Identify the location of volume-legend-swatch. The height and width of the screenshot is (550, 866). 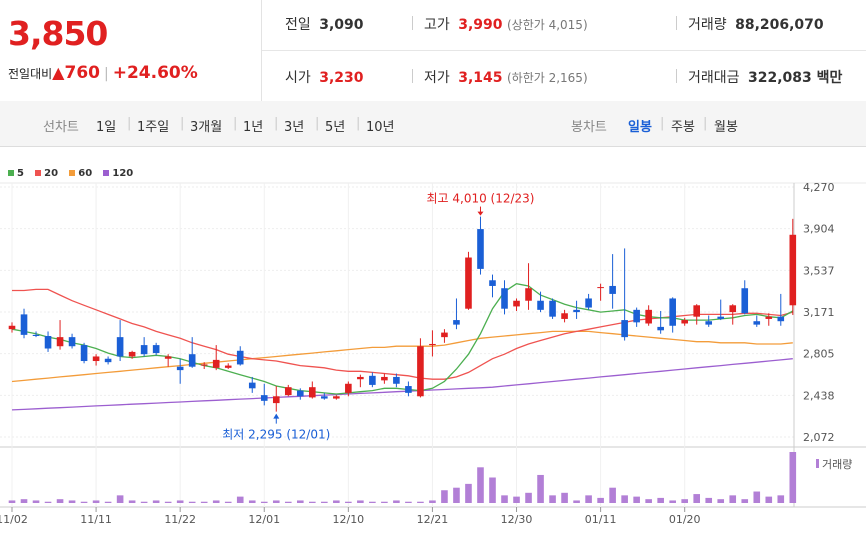
(817, 463).